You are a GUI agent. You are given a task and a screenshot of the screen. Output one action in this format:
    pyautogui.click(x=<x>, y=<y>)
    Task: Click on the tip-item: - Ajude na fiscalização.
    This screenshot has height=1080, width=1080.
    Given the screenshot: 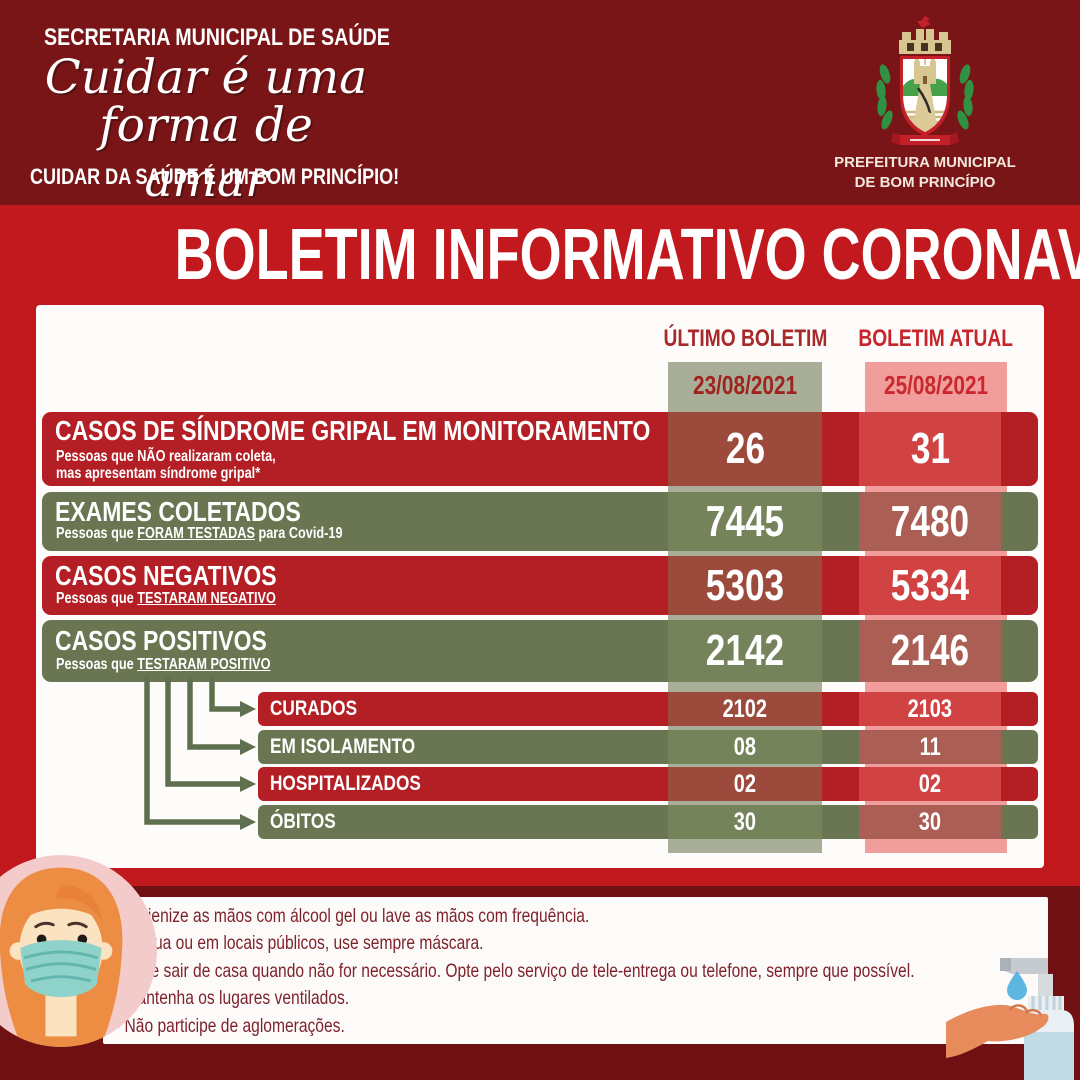 What is the action you would take?
    pyautogui.click(x=515, y=1042)
    